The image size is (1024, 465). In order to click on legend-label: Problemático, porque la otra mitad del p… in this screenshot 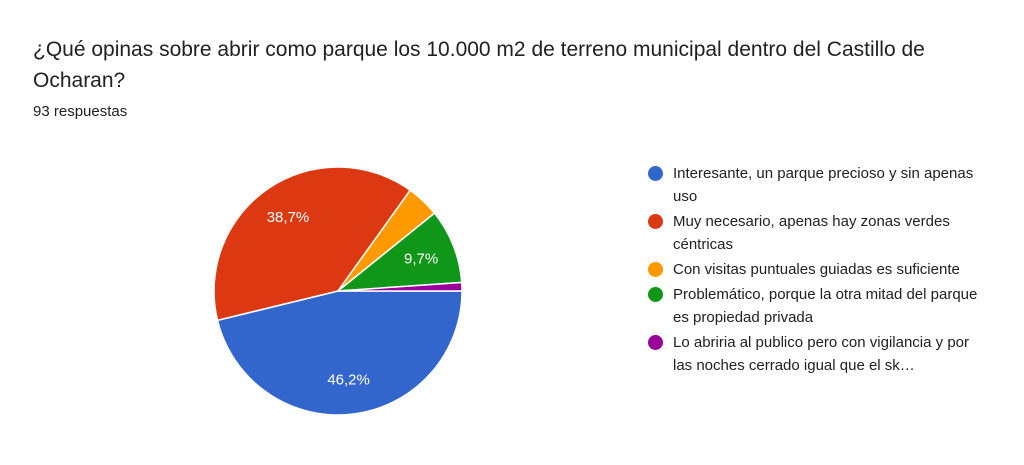, I will do `click(825, 306)`.